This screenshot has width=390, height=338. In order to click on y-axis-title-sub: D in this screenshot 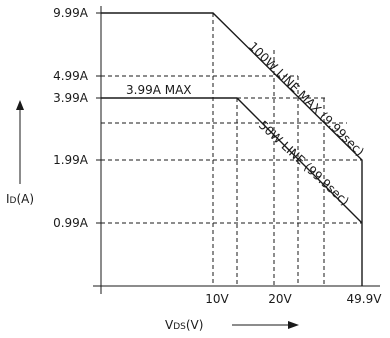, I will do `click(13, 201)`.